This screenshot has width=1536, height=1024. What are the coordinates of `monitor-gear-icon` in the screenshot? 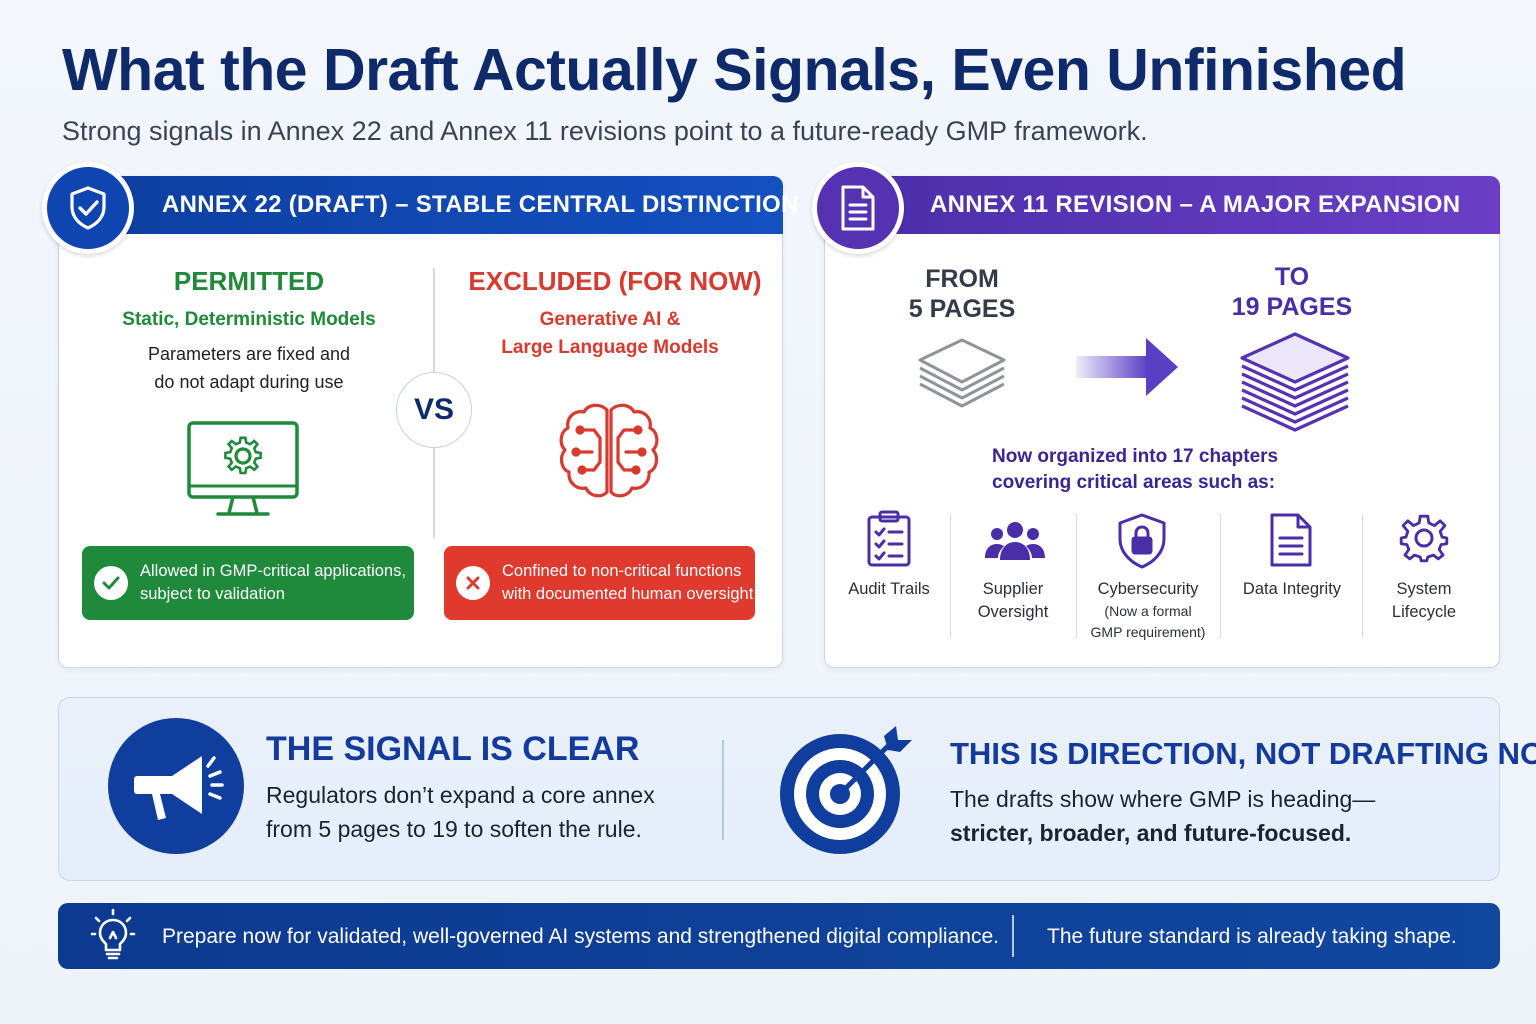 It's located at (243, 472).